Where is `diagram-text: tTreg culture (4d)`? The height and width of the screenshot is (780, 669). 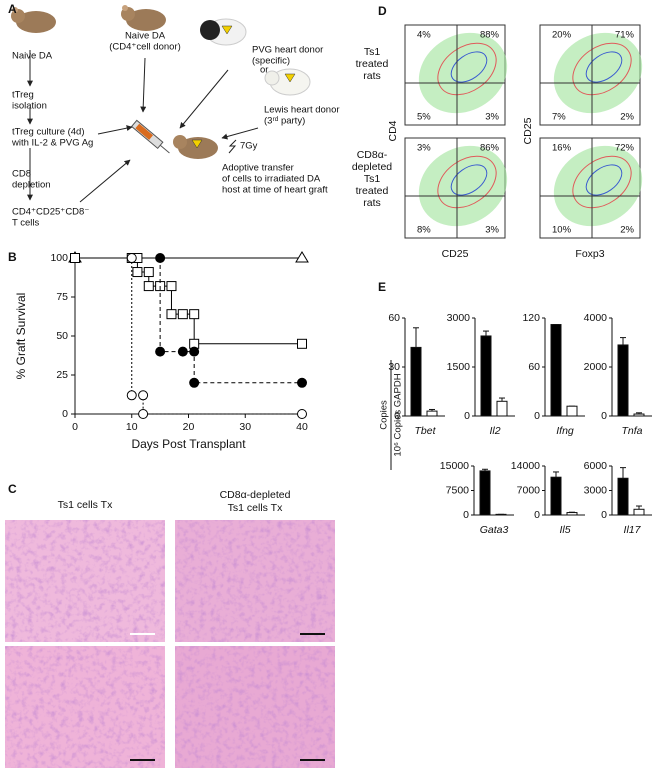
diagram-text: tTreg culture (4d) is located at coordinates (48, 132).